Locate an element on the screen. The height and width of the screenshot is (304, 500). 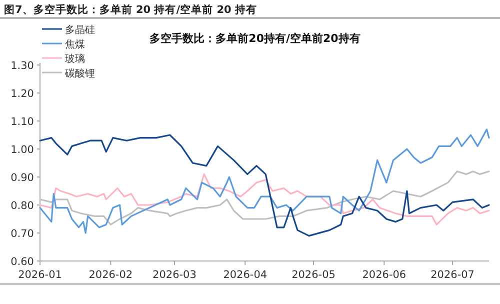
y-tick-label: 1.30 is located at coordinates (22, 66).